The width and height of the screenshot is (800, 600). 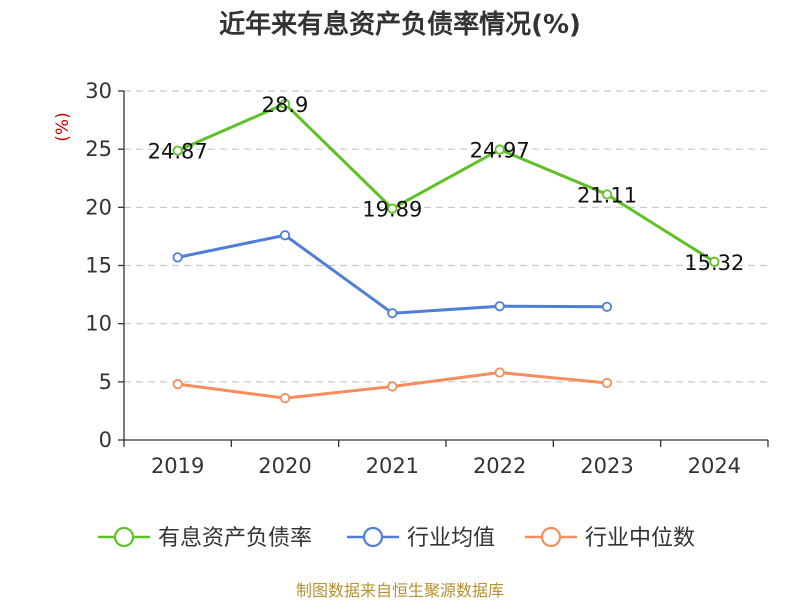 I want to click on x-tick-label: 2023, so click(x=606, y=466).